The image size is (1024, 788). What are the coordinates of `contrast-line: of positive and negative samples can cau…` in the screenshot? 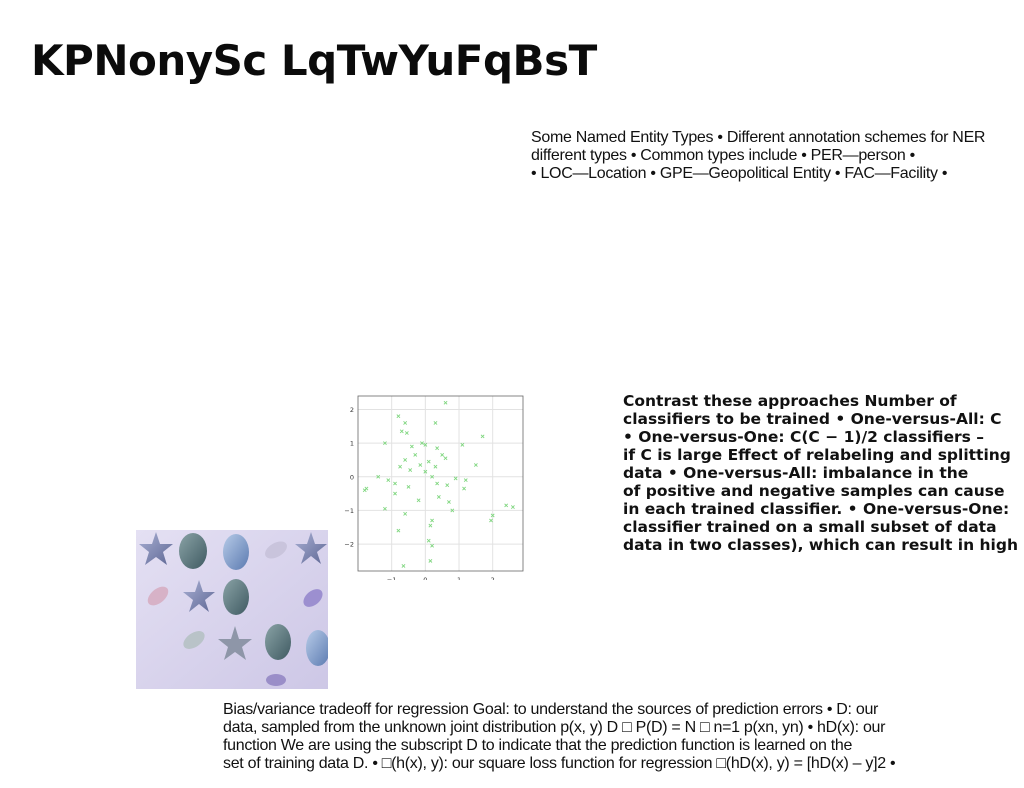 It's located at (814, 491).